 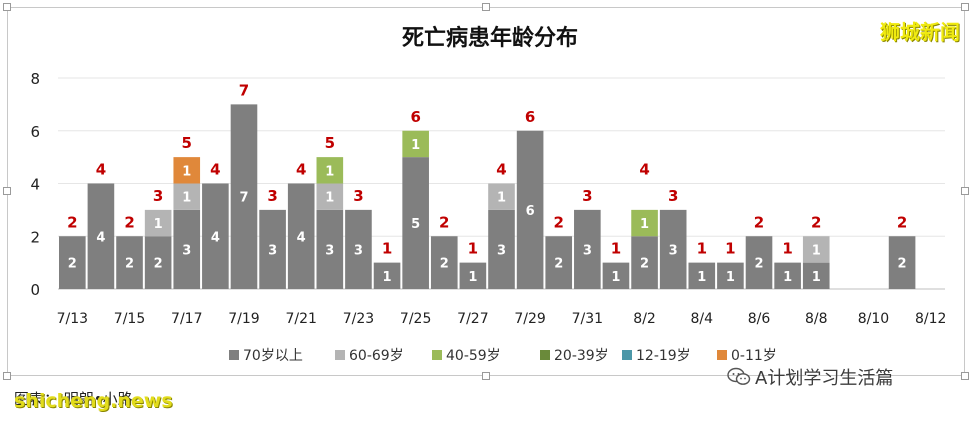 I want to click on x-tick-label: 7/15, so click(x=129, y=319).